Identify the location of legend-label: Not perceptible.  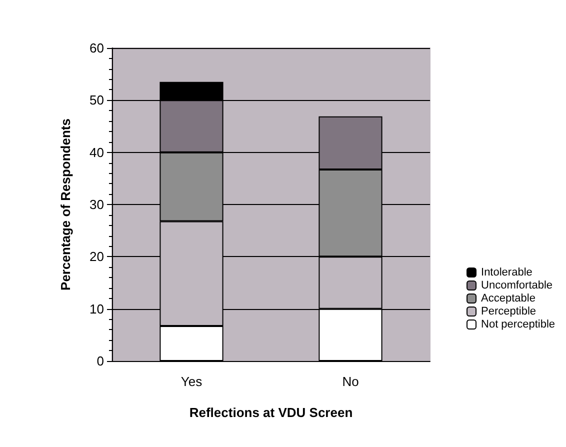
(518, 324).